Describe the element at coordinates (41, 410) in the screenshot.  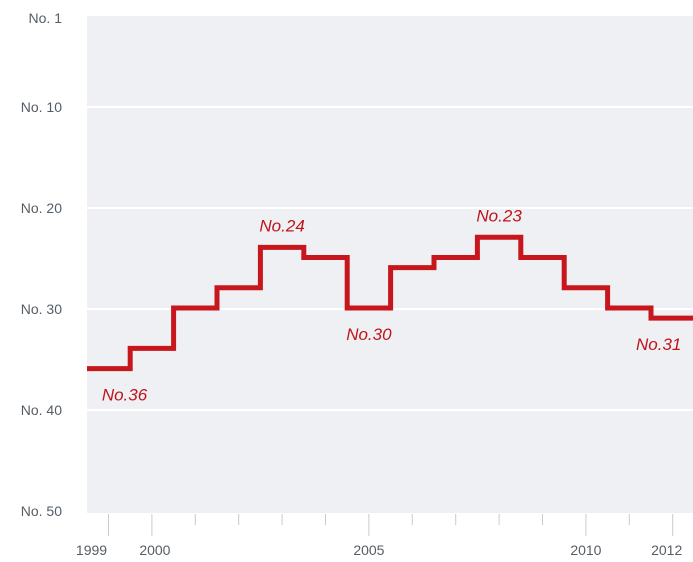
I see `y-tick-label: No. 40` at that location.